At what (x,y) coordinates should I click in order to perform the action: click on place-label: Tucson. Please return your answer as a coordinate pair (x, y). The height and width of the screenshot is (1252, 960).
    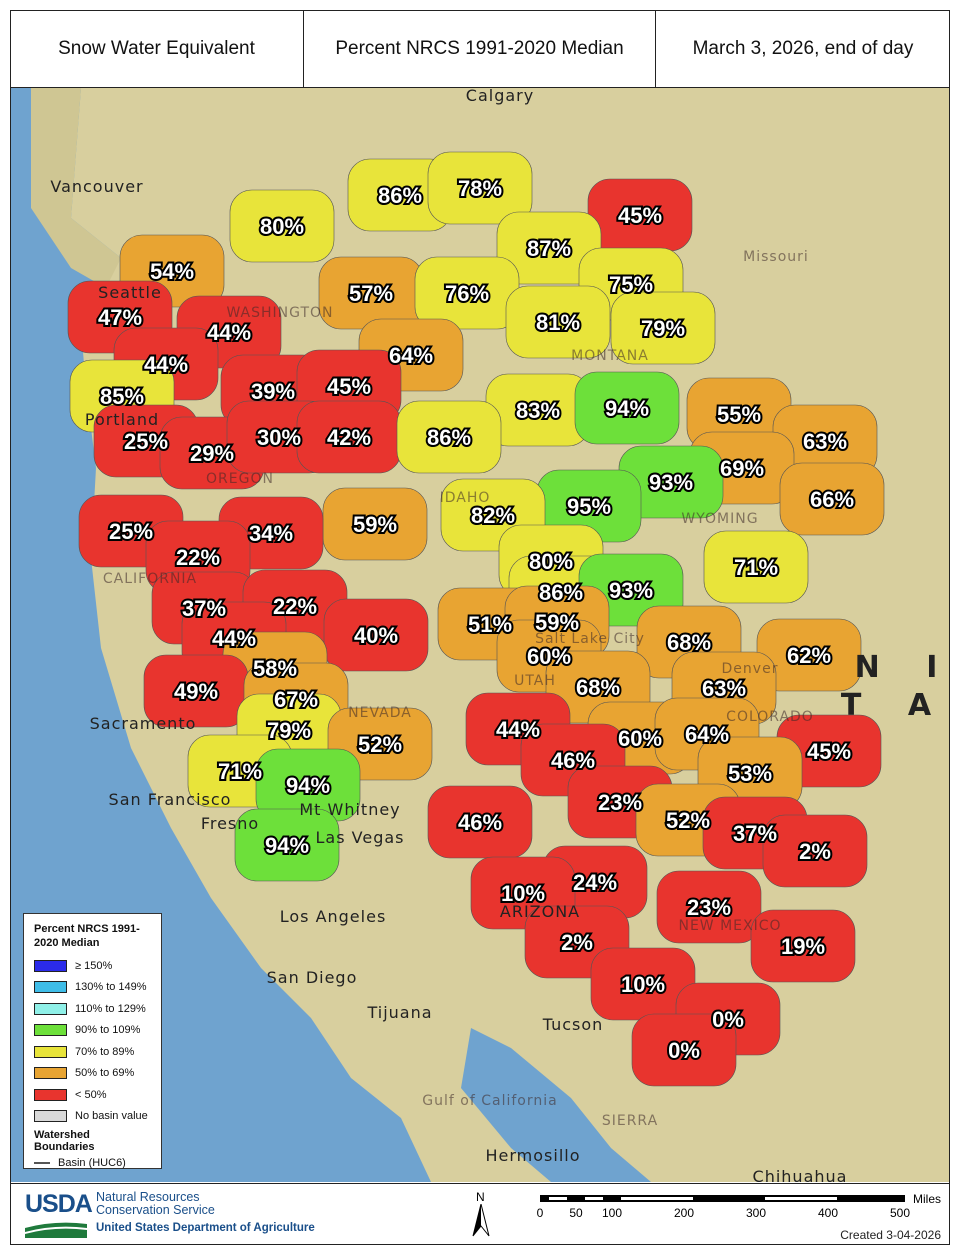
    Looking at the image, I should click on (573, 1024).